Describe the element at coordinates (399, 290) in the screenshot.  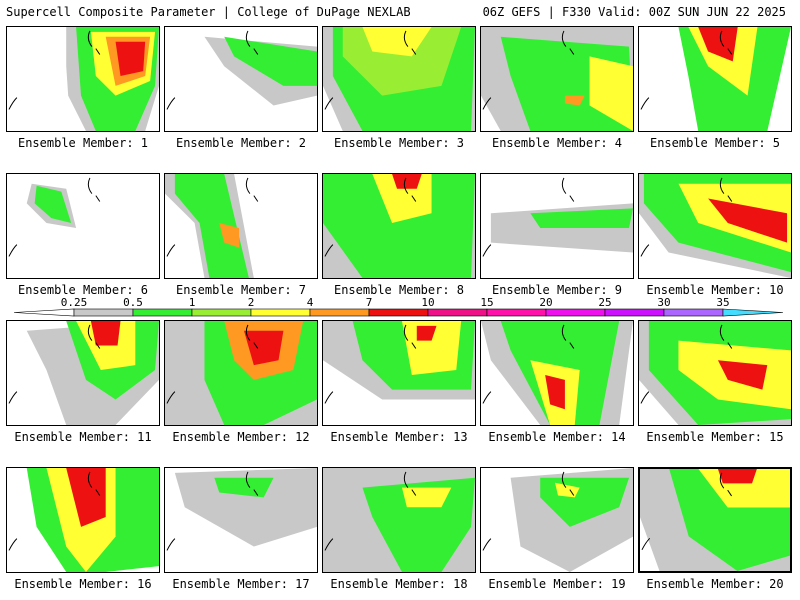
I see `ensemble-member-label: Ensemble Member: 8` at that location.